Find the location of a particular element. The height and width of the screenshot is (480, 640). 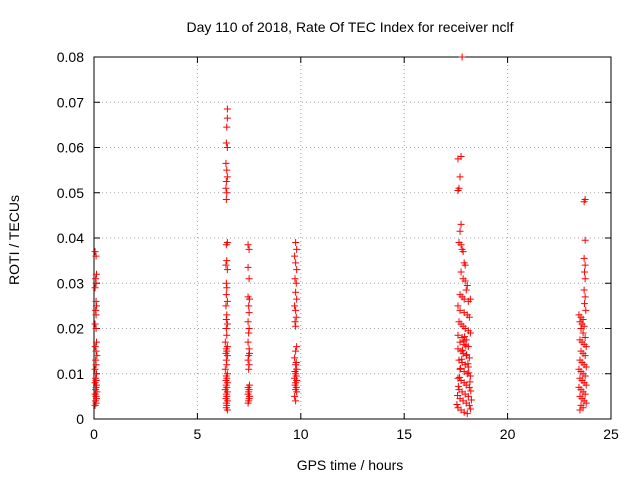

y-tick-label: 0.04 is located at coordinates (70, 238).